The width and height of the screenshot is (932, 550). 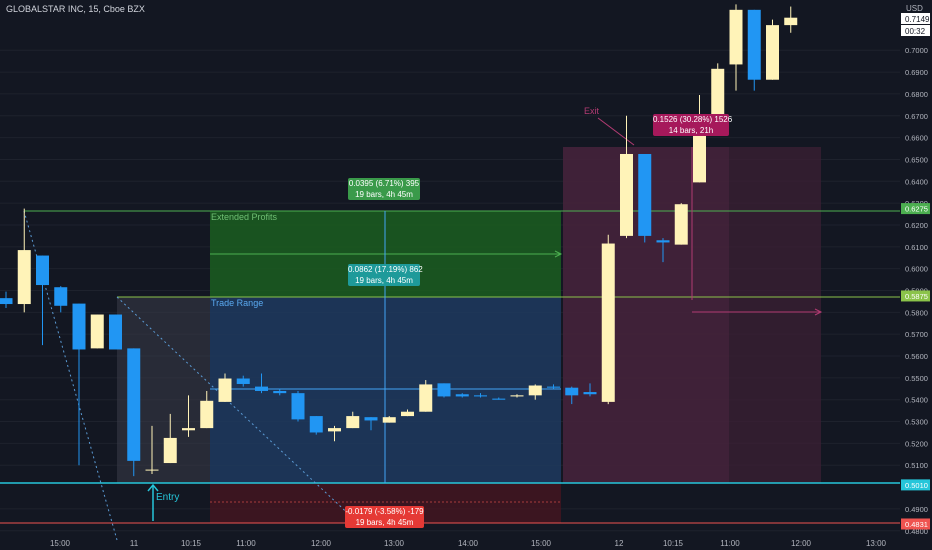 What do you see at coordinates (384, 189) in the screenshot?
I see `measure-top-tag: 0.0395 (6.71%) 395 19 bars, 4h 45m` at bounding box center [384, 189].